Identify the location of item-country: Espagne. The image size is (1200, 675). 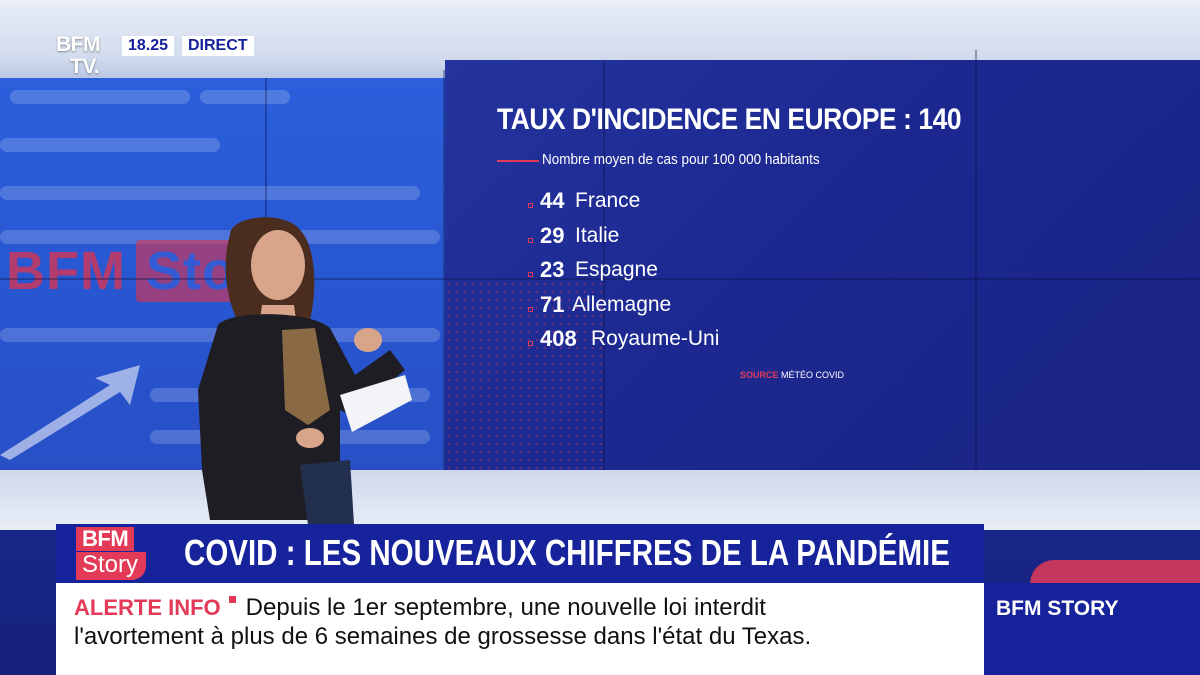
(616, 269).